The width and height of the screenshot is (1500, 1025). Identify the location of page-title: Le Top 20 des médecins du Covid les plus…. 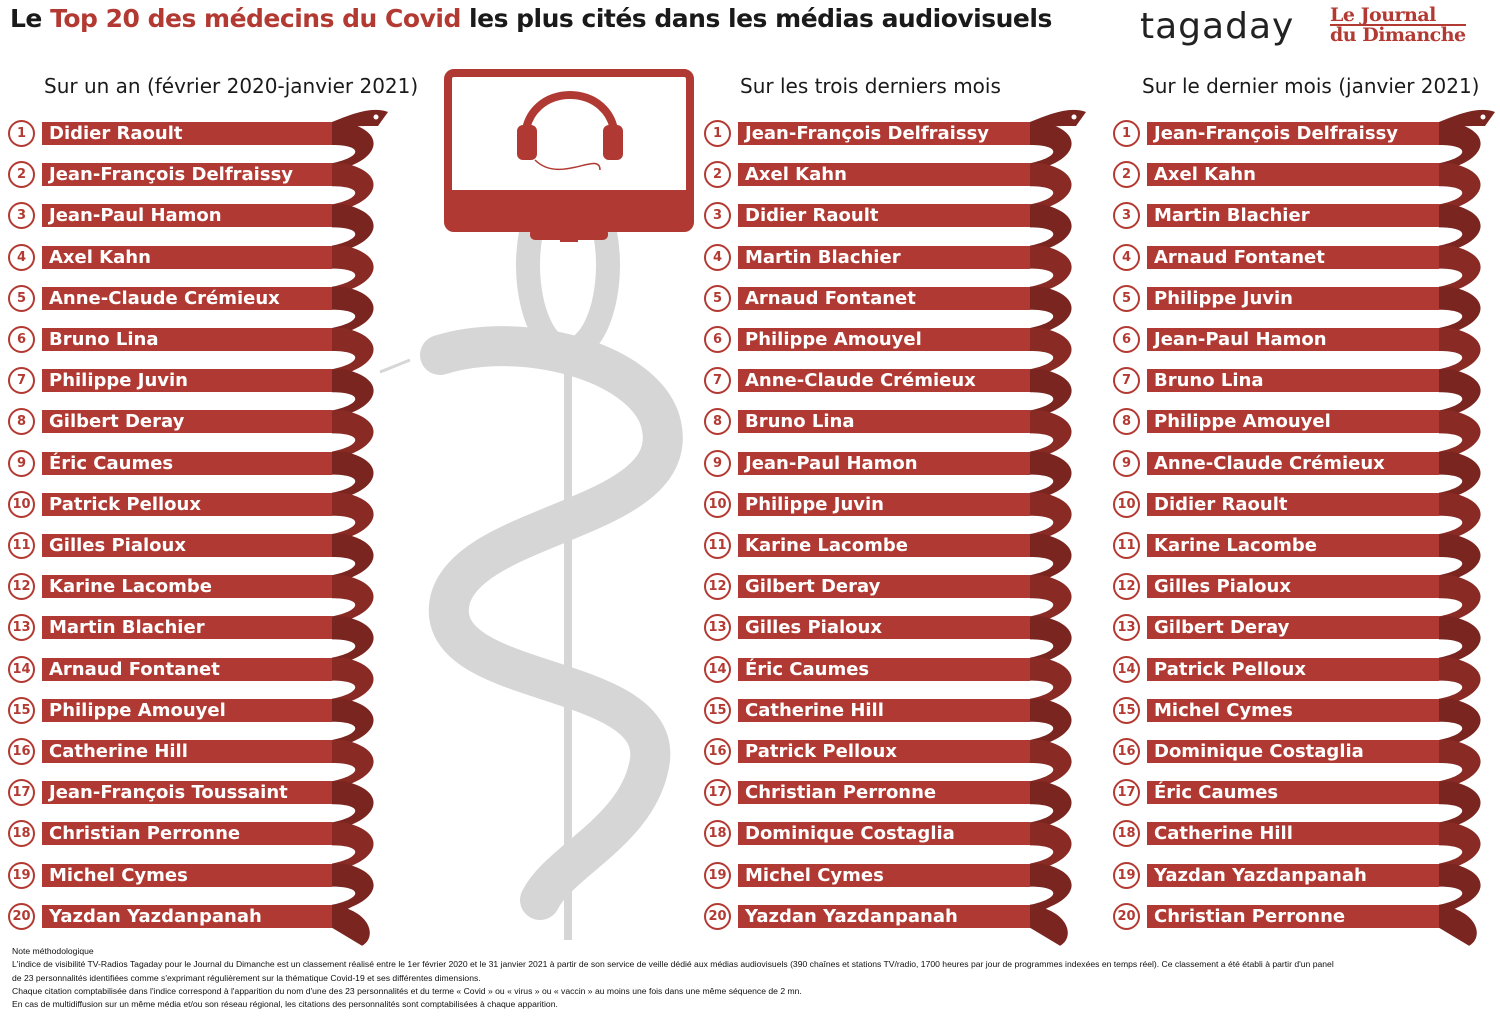
(531, 18).